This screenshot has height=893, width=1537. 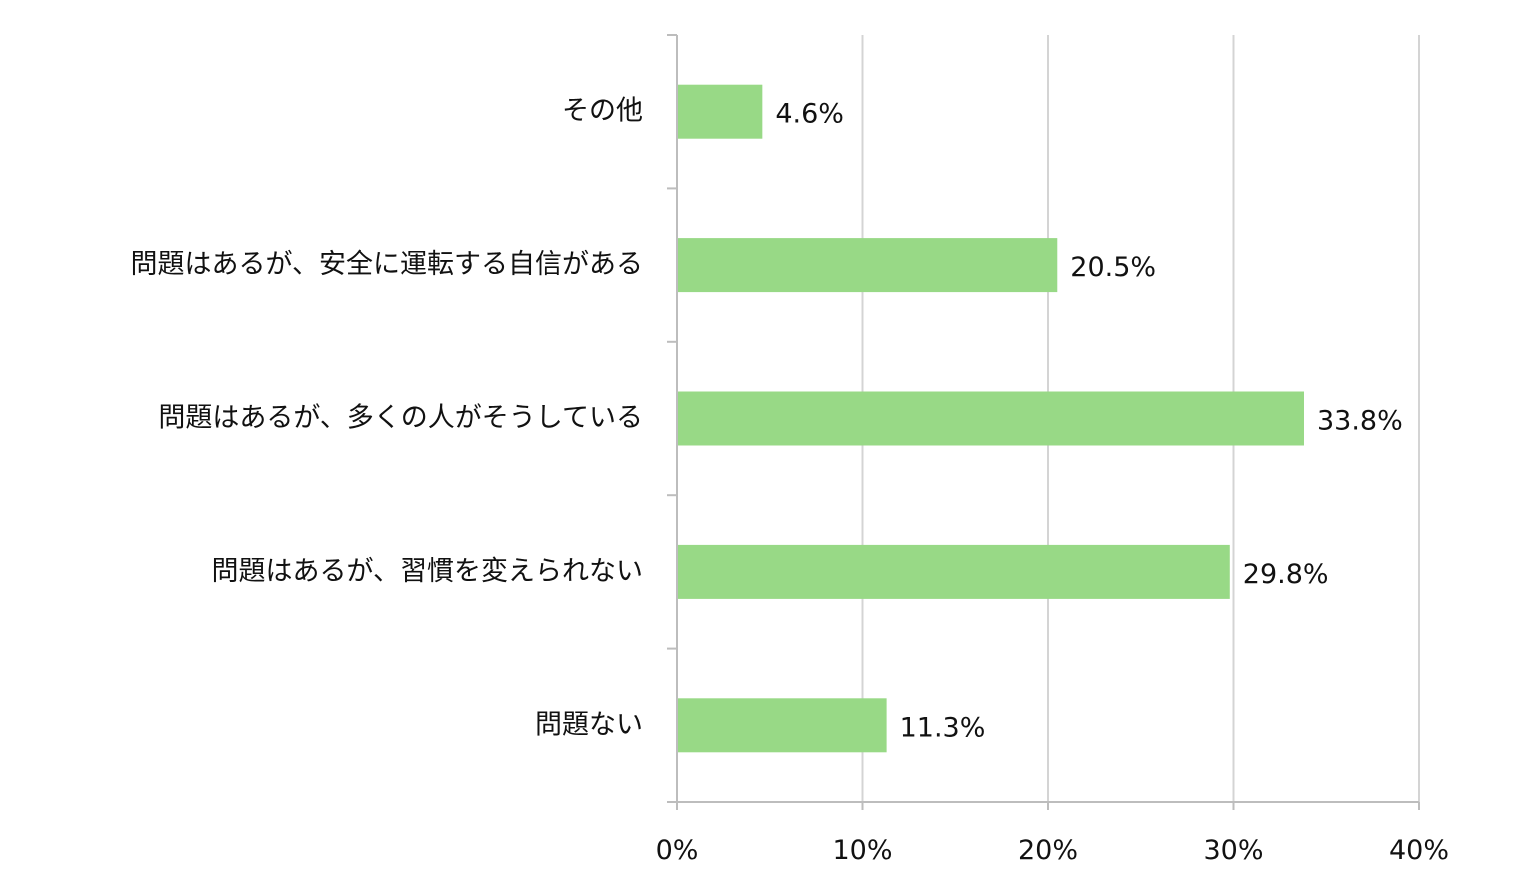 I want to click on value-label-0: 4.6%, so click(x=809, y=114).